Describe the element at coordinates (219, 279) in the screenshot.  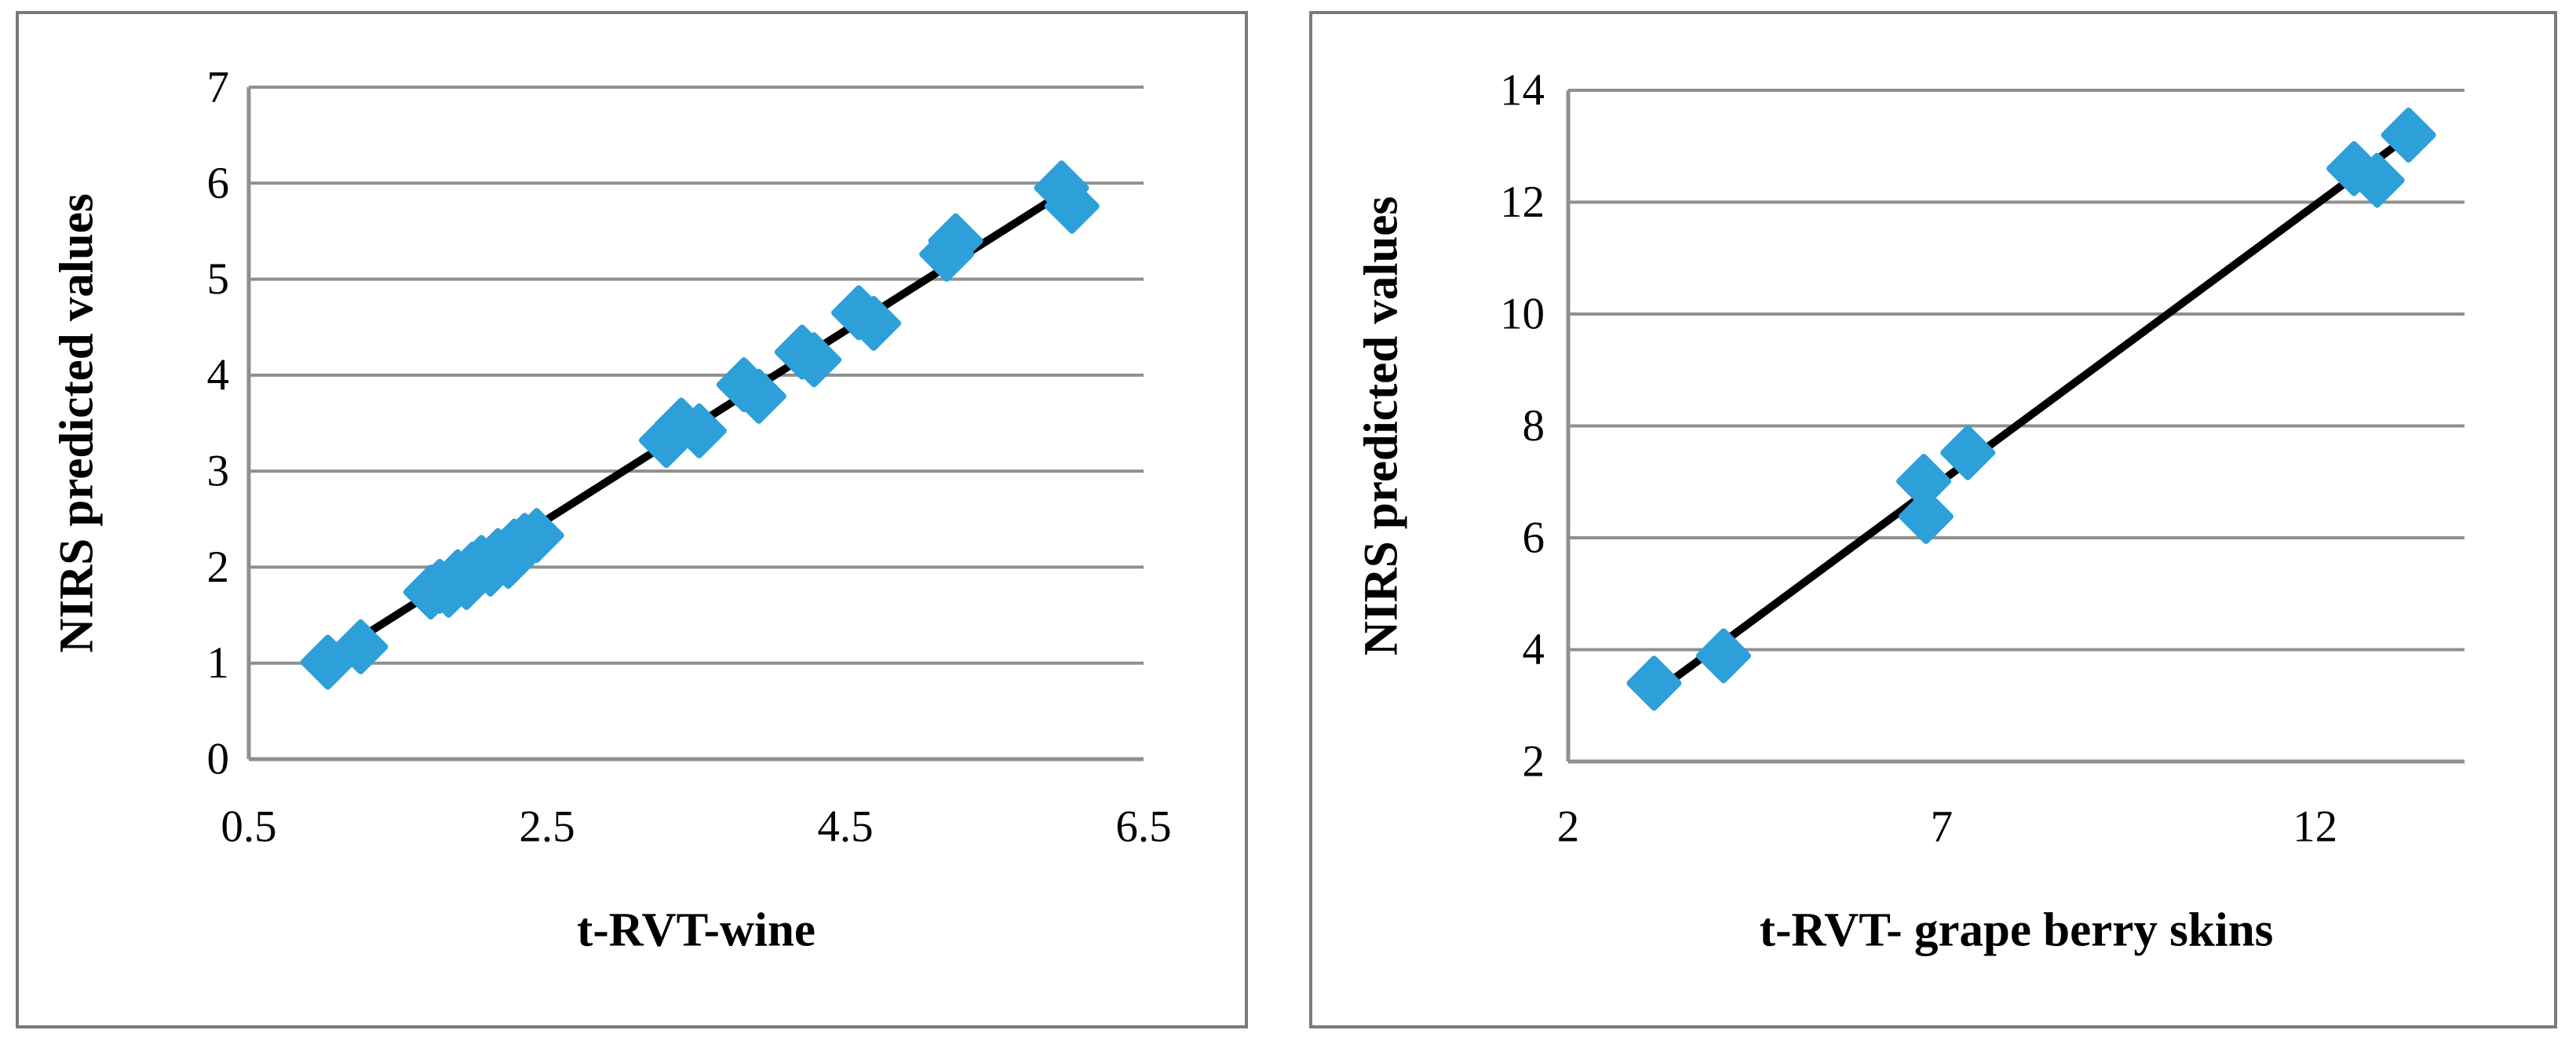
I see `y-tick-label: 5` at that location.